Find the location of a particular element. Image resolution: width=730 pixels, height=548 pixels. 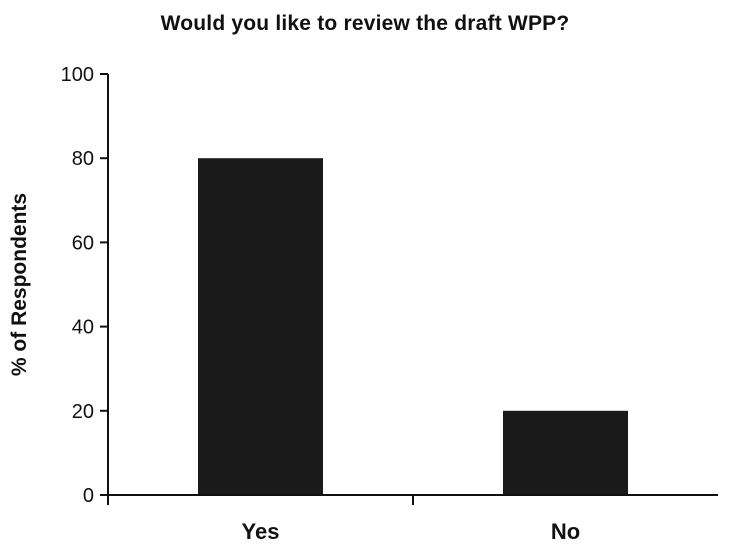

y-tick-label: 60 is located at coordinates (83, 243).